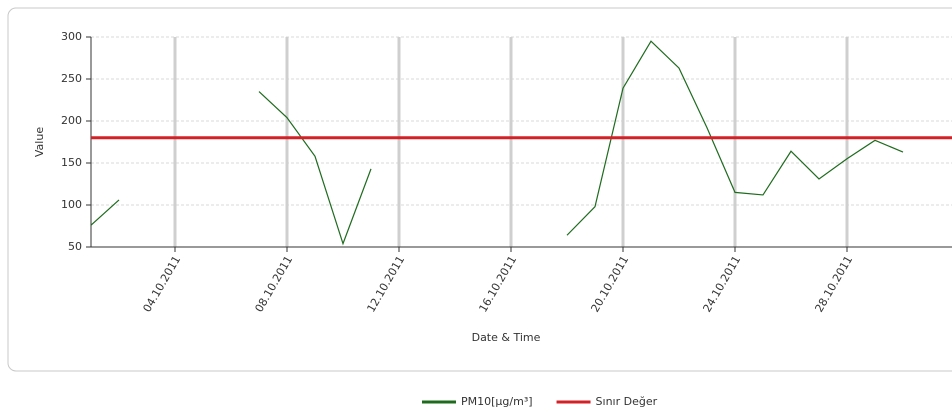  What do you see at coordinates (75, 246) in the screenshot?
I see `y-tick-label: 50` at bounding box center [75, 246].